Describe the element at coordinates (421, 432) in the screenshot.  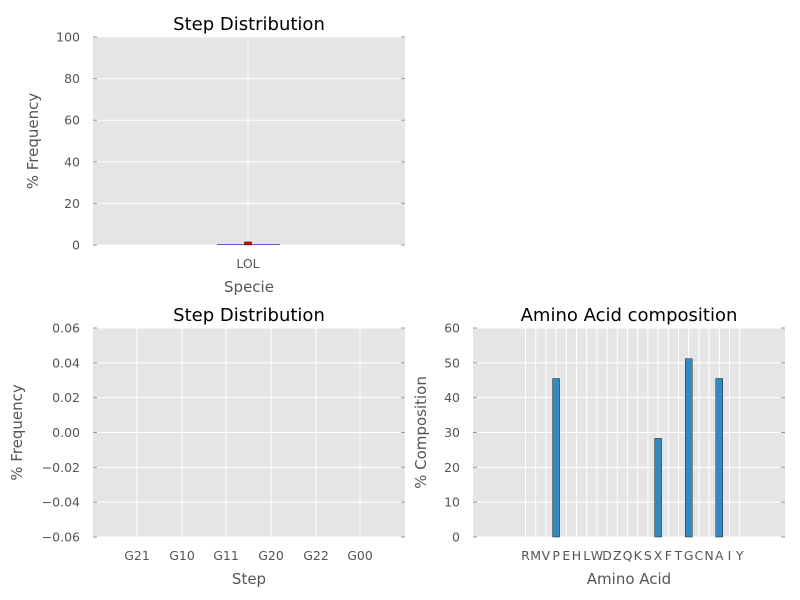
I see `y-axis-label: % Composition` at that location.